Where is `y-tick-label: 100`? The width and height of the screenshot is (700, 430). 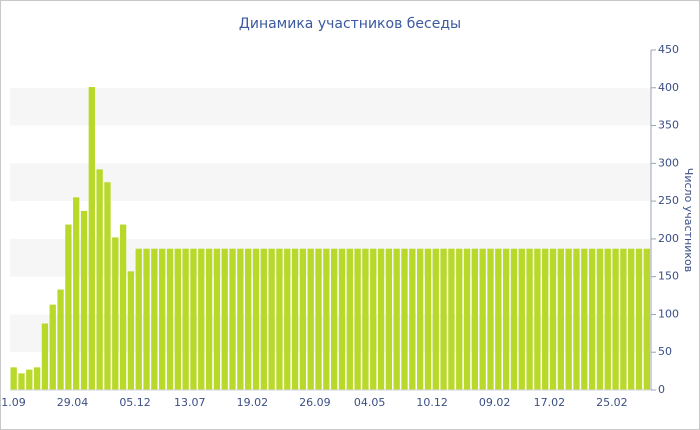
y-tick-label: 100 is located at coordinates (668, 313).